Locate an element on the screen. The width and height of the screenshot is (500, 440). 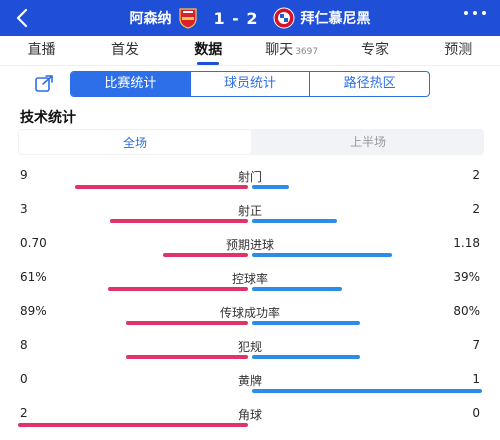
score: 1 - 2 is located at coordinates (235, 18).